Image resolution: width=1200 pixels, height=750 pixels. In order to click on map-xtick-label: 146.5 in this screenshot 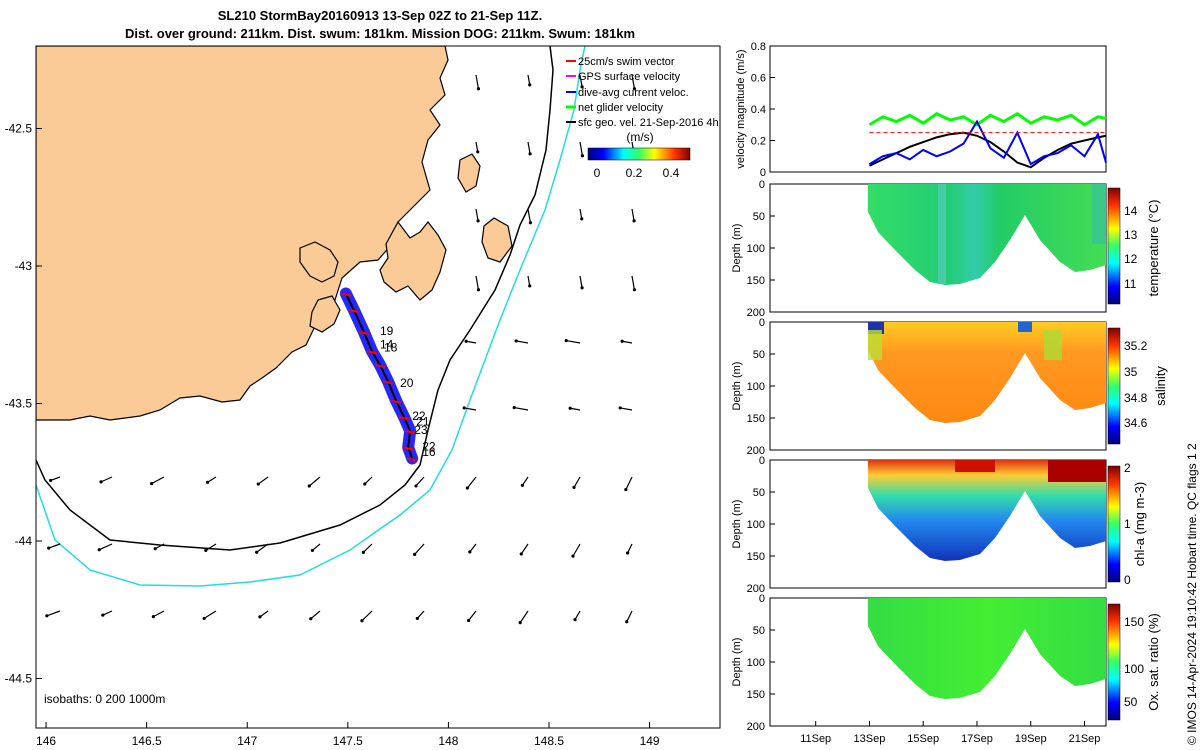, I will do `click(147, 741)`.